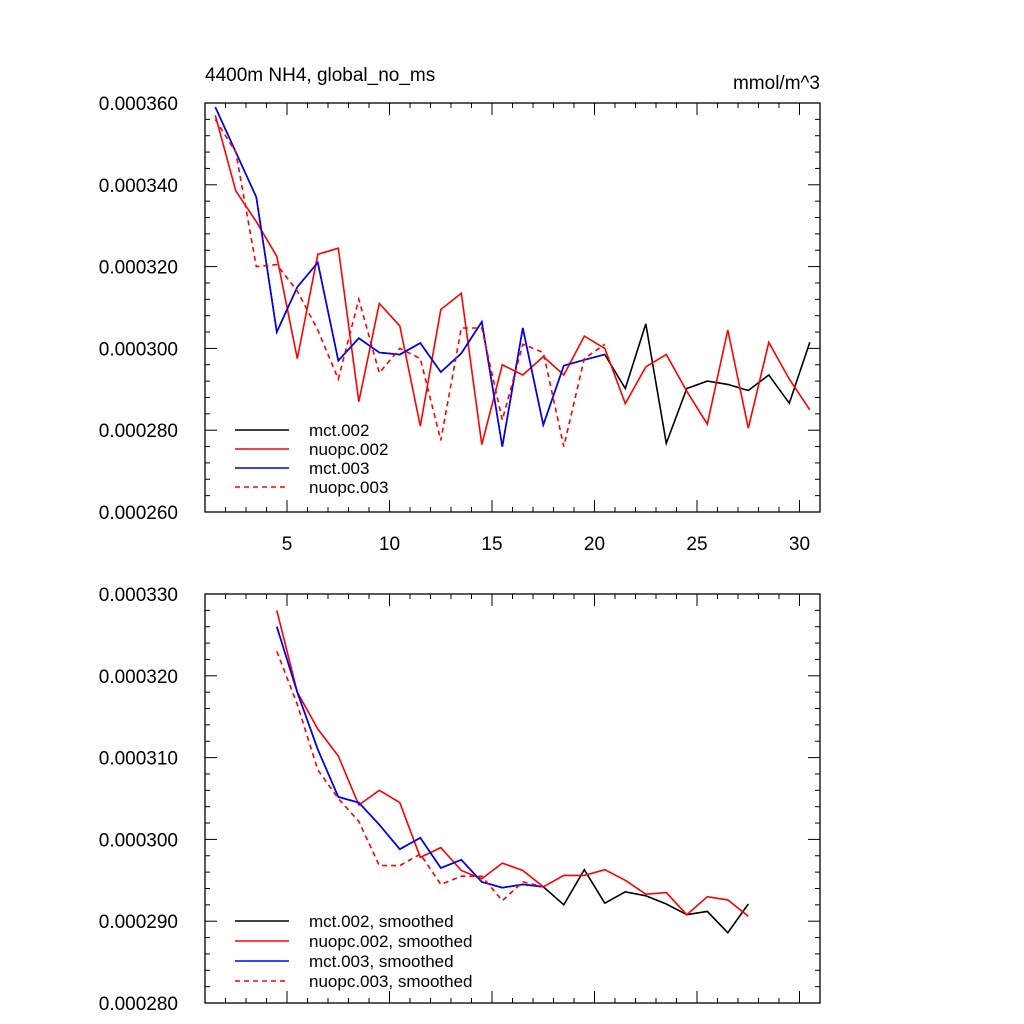 This screenshot has width=1024, height=1024. What do you see at coordinates (381, 921) in the screenshot?
I see `legend-label: mct.002, smoothed` at bounding box center [381, 921].